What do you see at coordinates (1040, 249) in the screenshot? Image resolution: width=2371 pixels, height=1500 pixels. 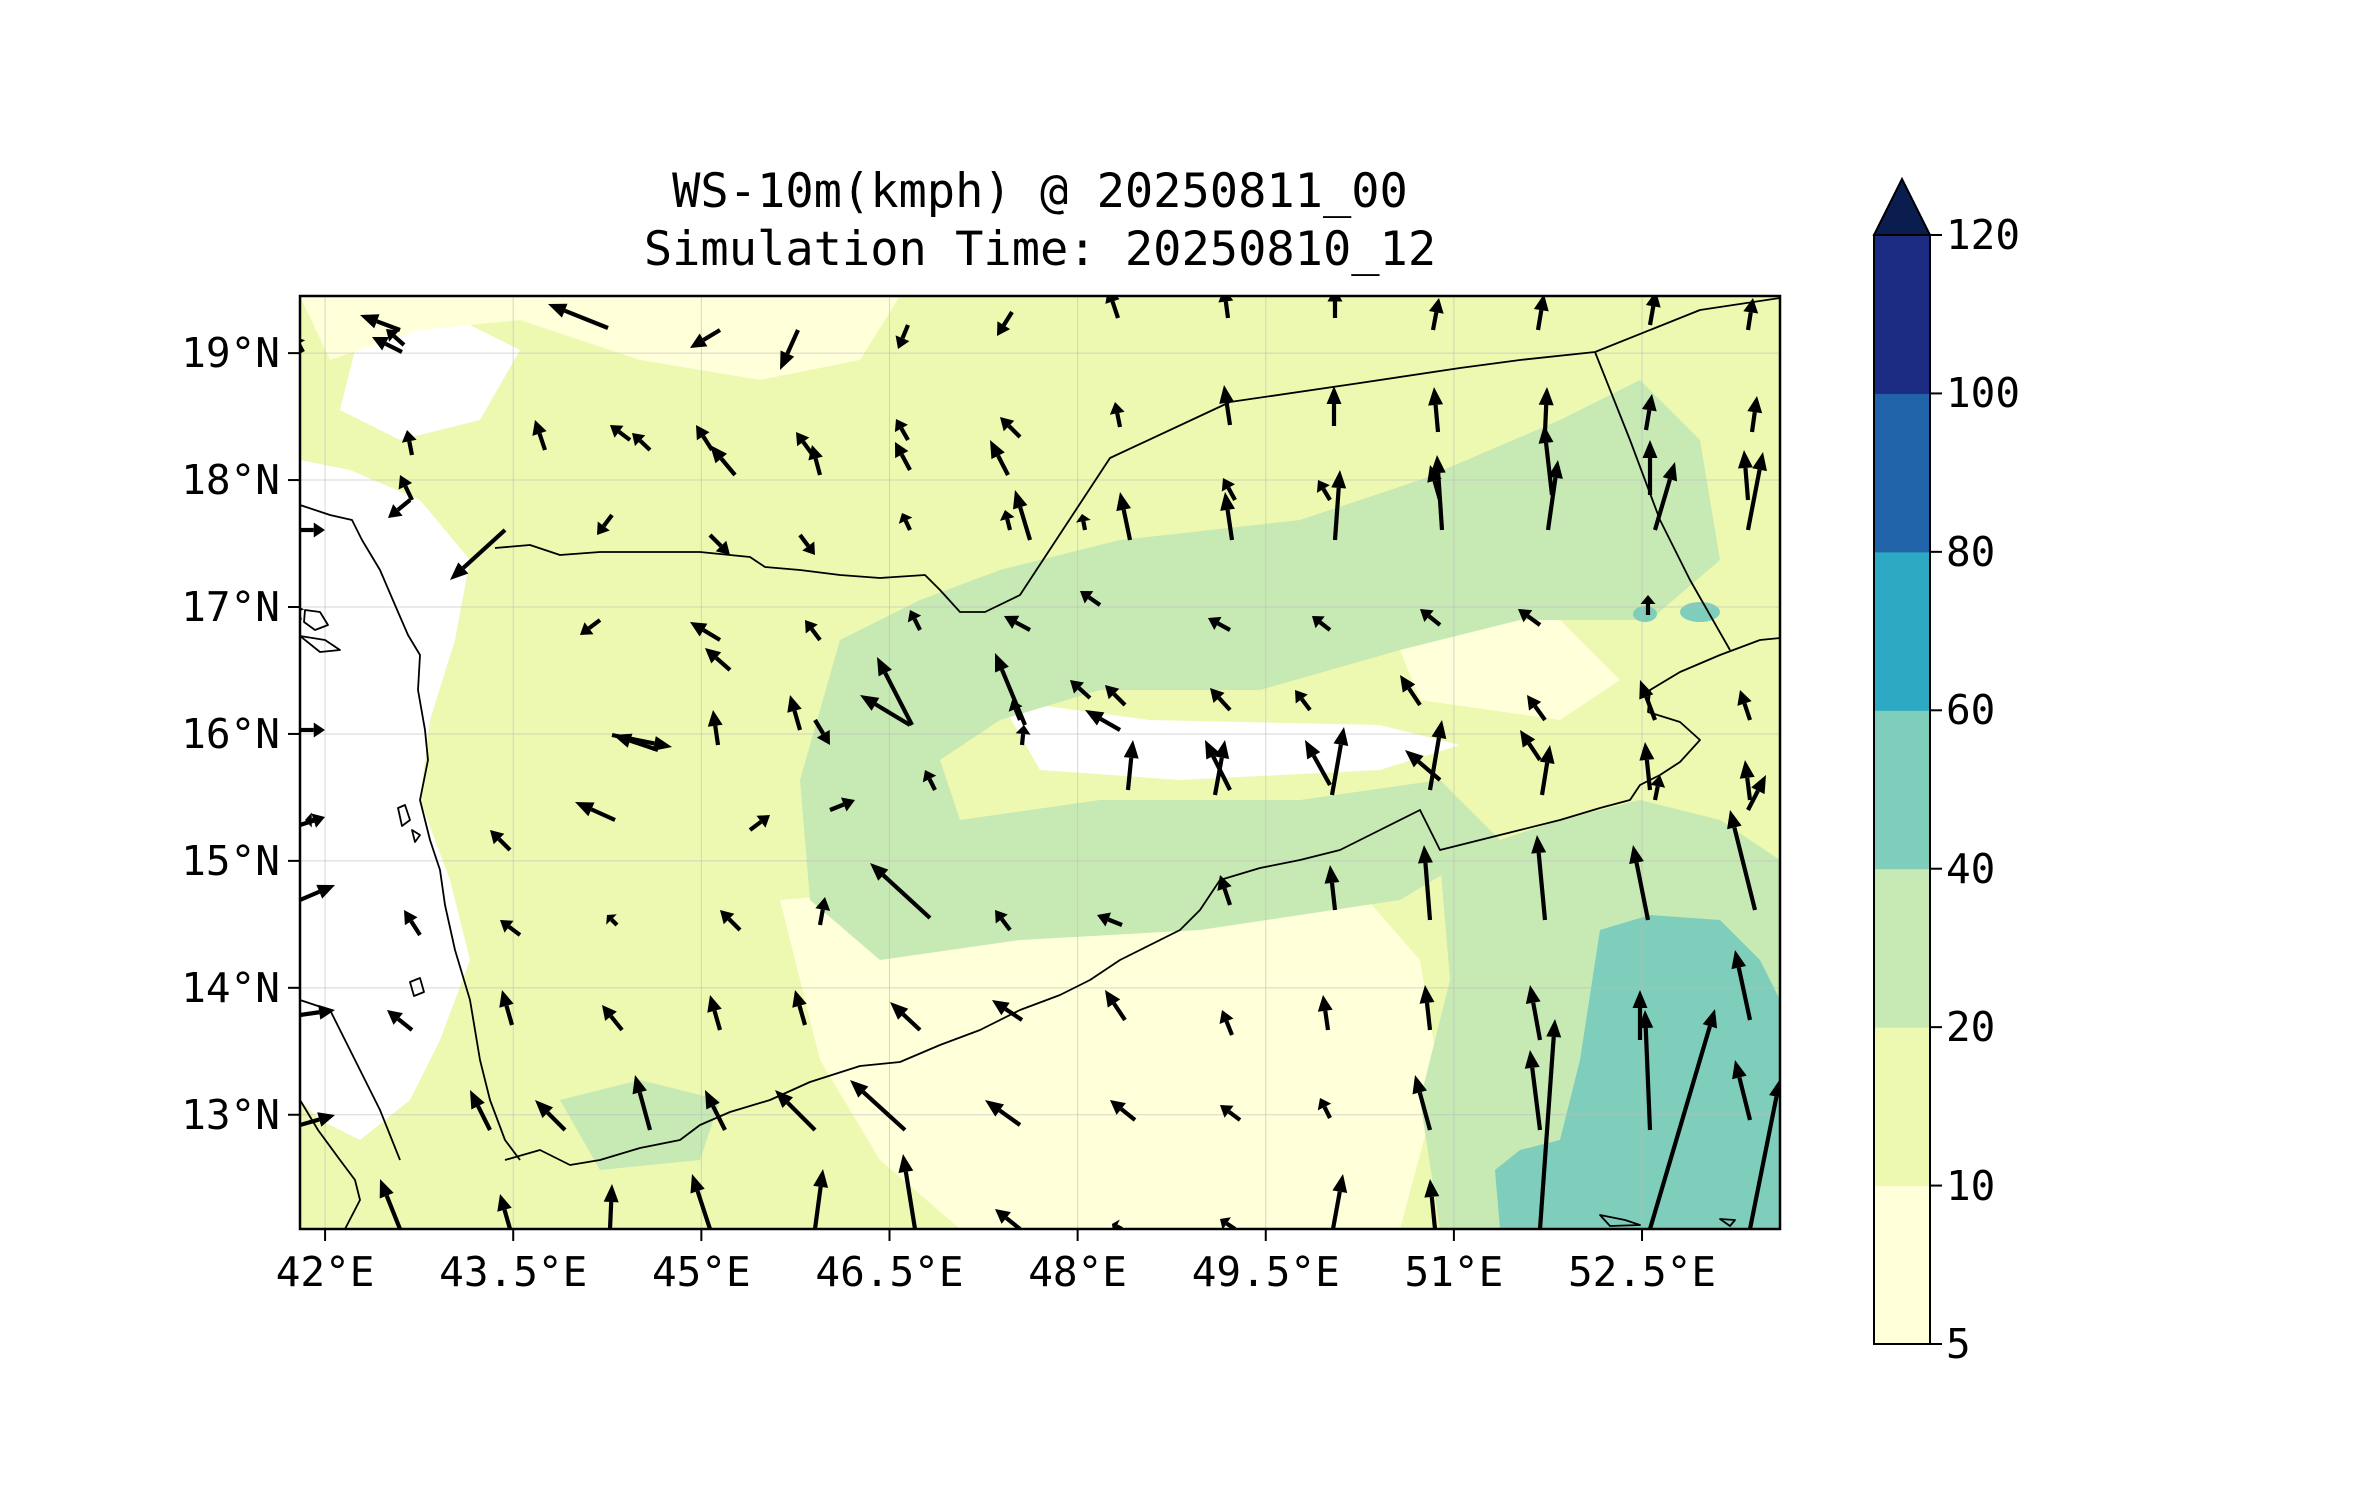 I see `map-subtitle: Simulation Time: 20250810_12` at bounding box center [1040, 249].